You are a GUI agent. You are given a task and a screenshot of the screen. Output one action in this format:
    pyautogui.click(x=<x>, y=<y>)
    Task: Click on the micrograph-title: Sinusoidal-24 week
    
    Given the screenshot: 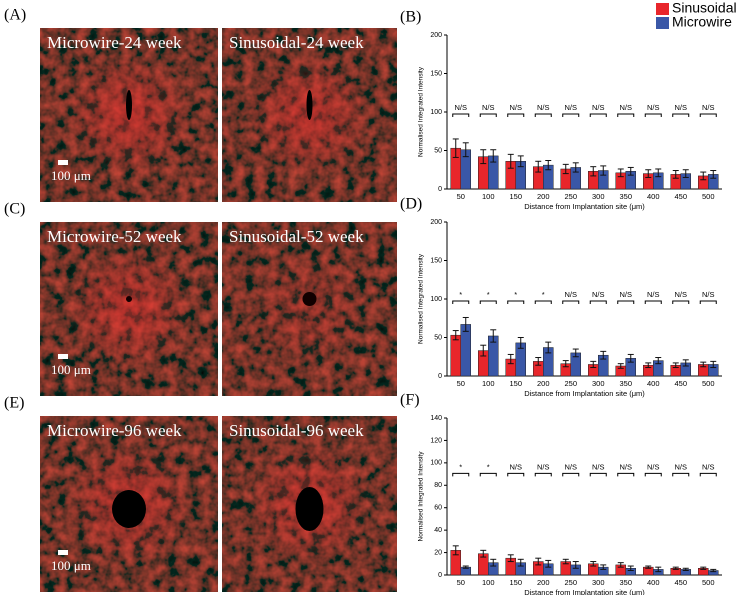 What is the action you would take?
    pyautogui.click(x=296, y=42)
    